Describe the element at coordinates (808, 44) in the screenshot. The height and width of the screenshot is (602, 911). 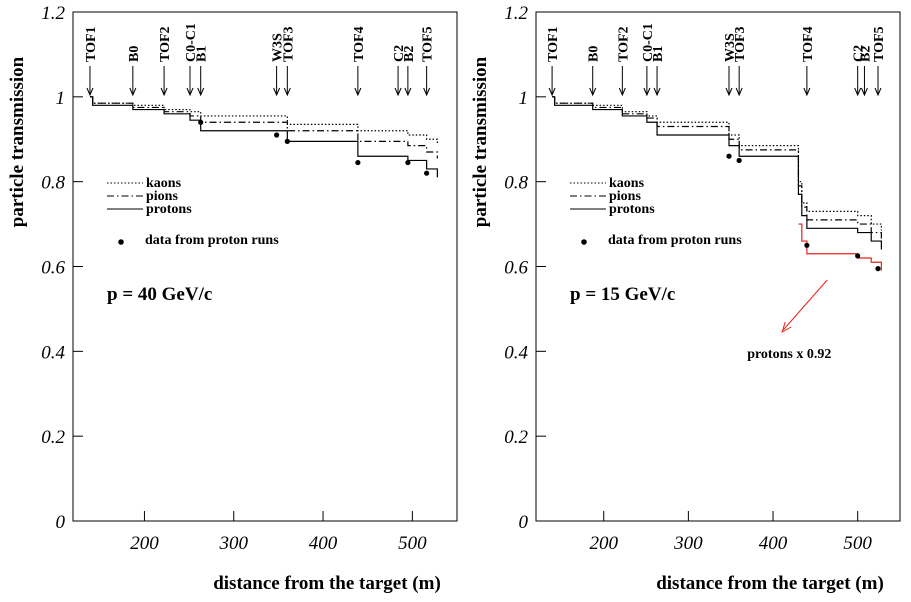
I see `detector-label: TOF4` at that location.